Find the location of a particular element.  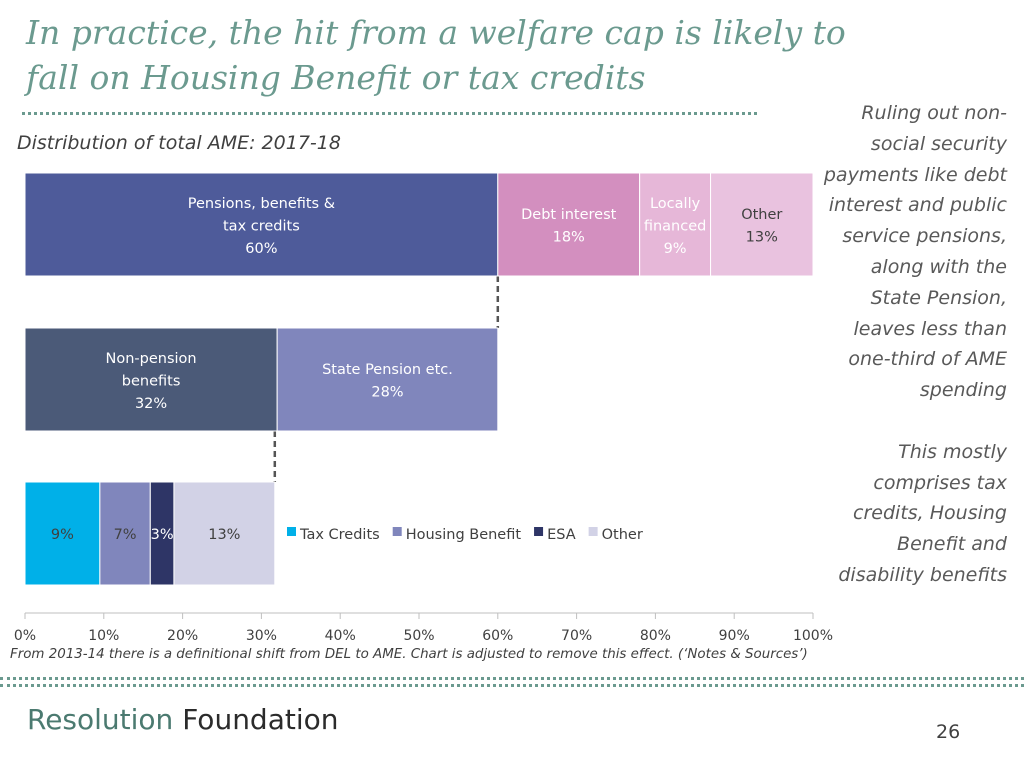

x-tick-label-9: 90% is located at coordinates (734, 636).